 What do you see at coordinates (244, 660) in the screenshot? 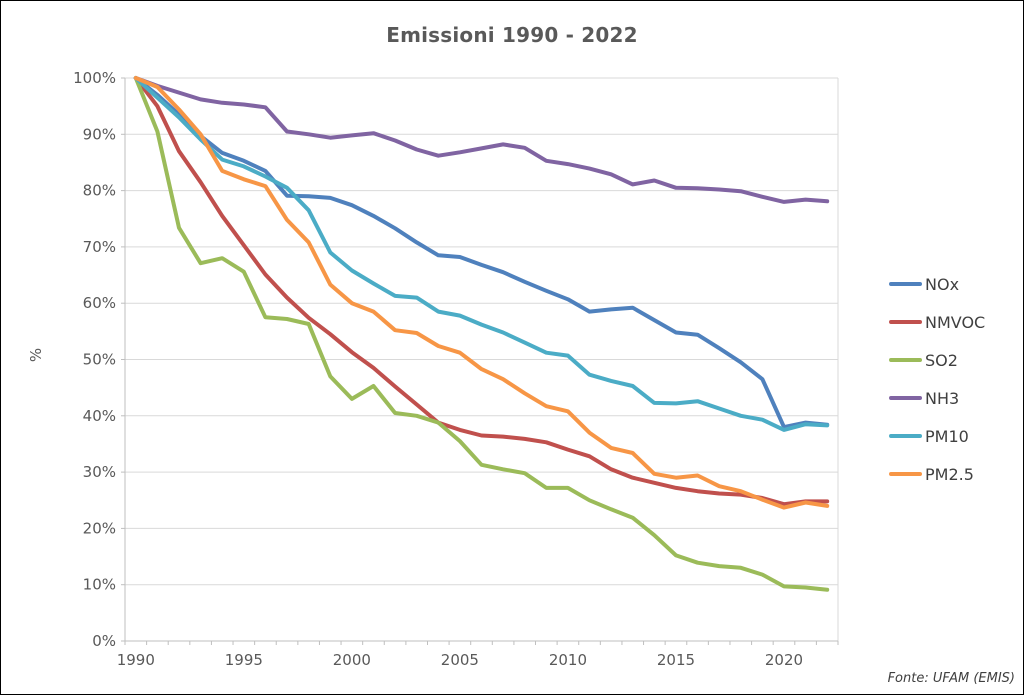
I see `x-tick-label: 1995` at bounding box center [244, 660].